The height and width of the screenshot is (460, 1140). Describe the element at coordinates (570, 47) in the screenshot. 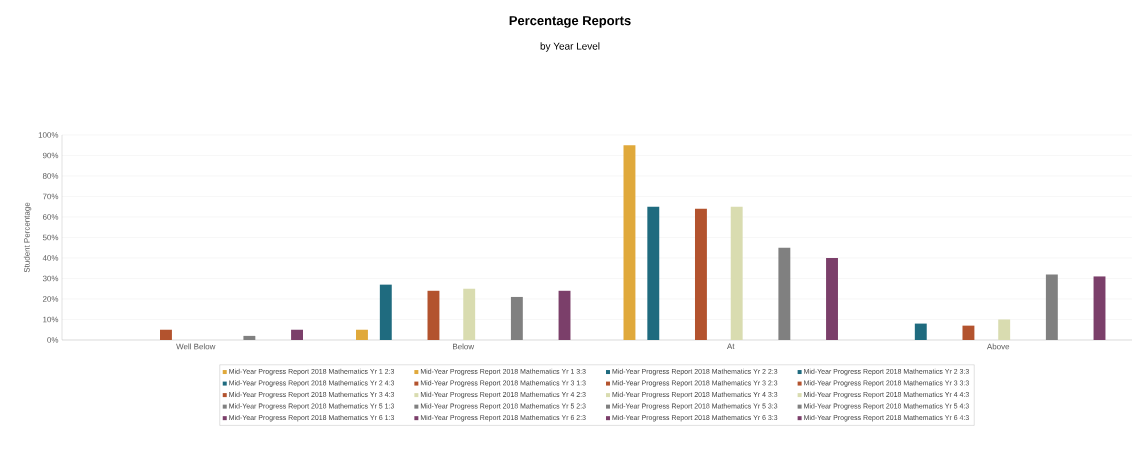

I see `chart-subtitle: by Year Level` at that location.